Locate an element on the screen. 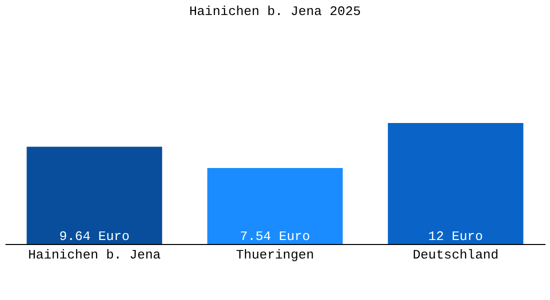 The height and width of the screenshot is (300, 550). data-label: 12 Euro is located at coordinates (455, 236).